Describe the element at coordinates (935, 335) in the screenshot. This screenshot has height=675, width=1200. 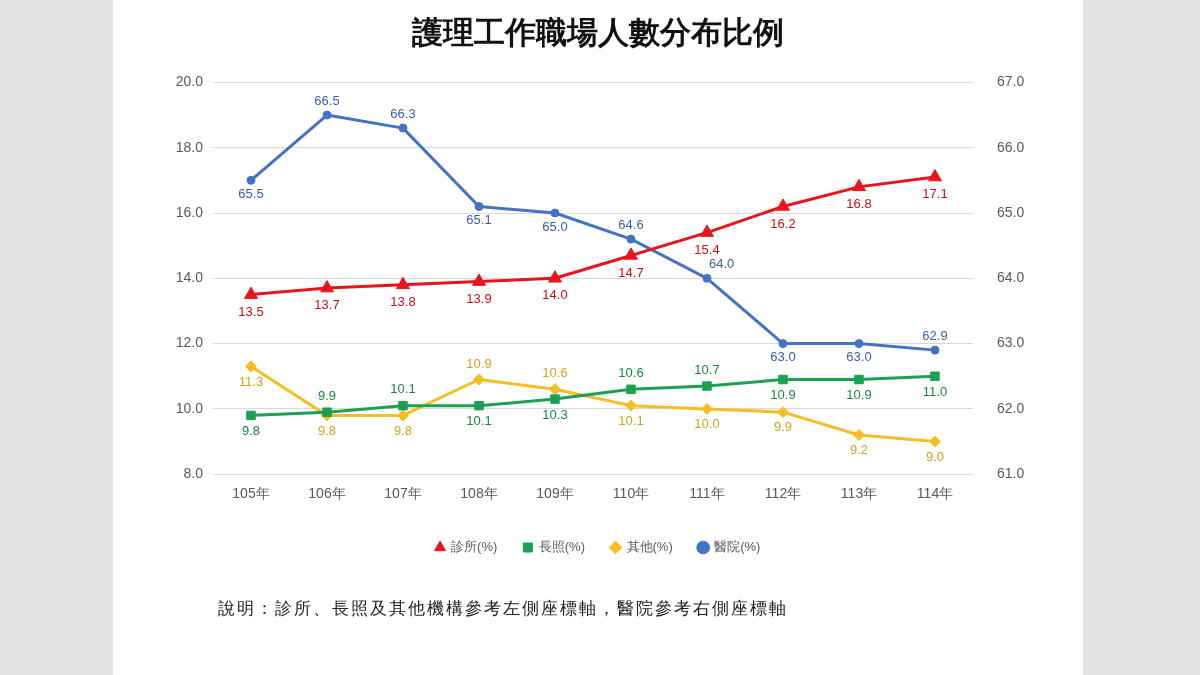
I see `data-label: 62.9` at that location.